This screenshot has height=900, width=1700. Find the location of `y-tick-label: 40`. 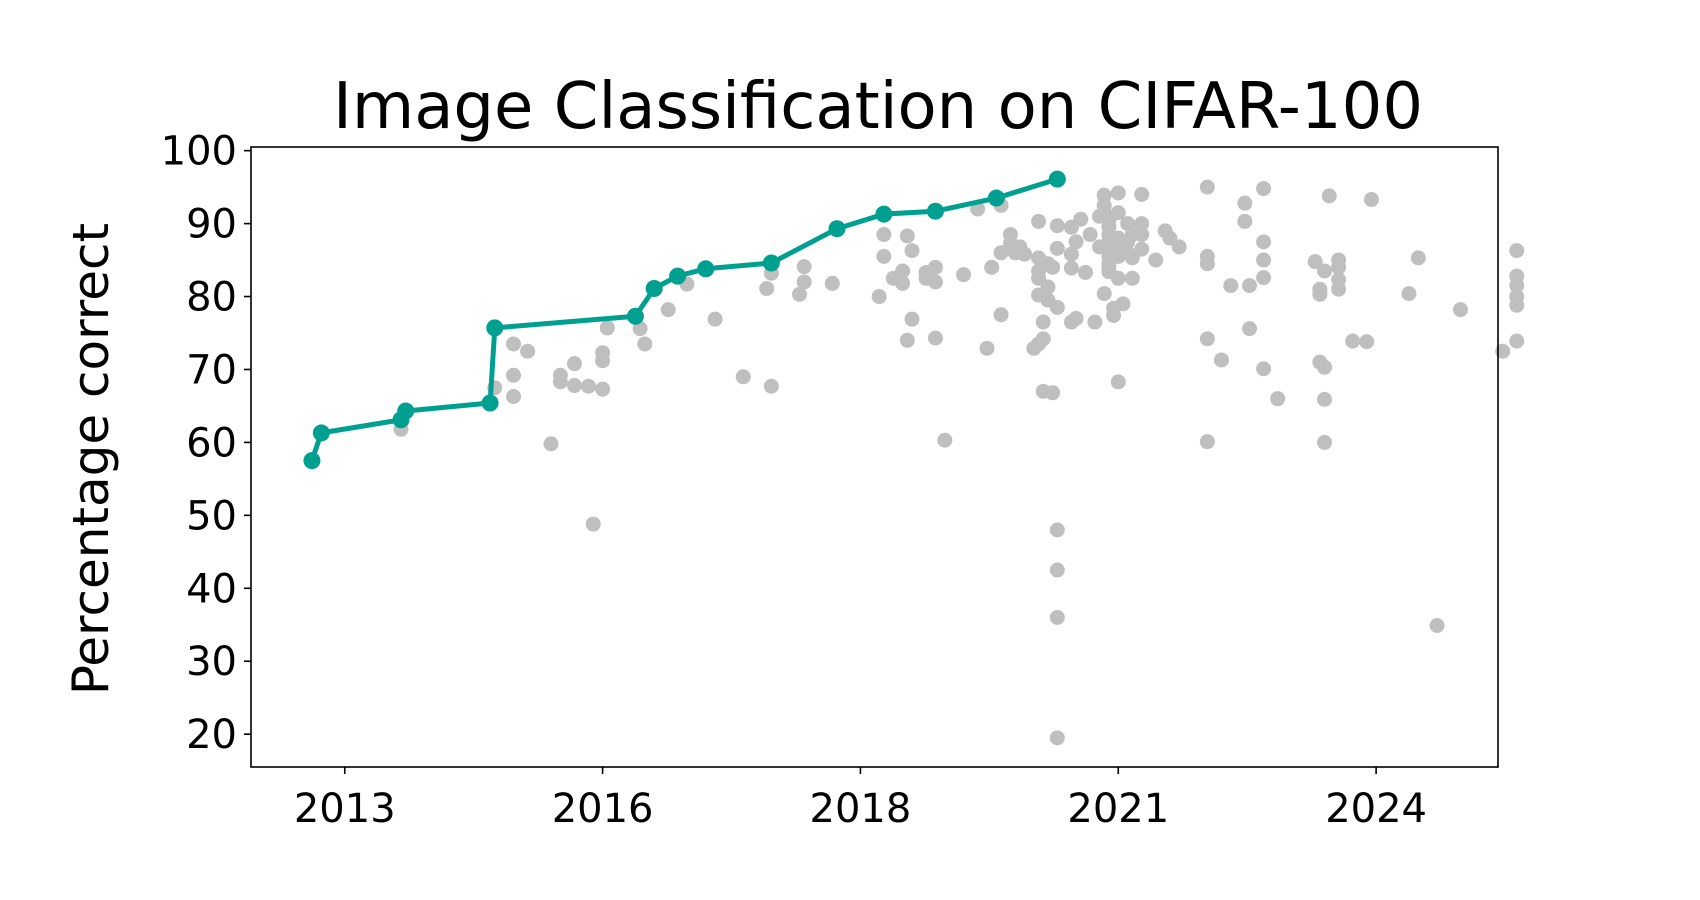

y-tick-label: 40 is located at coordinates (211, 589).